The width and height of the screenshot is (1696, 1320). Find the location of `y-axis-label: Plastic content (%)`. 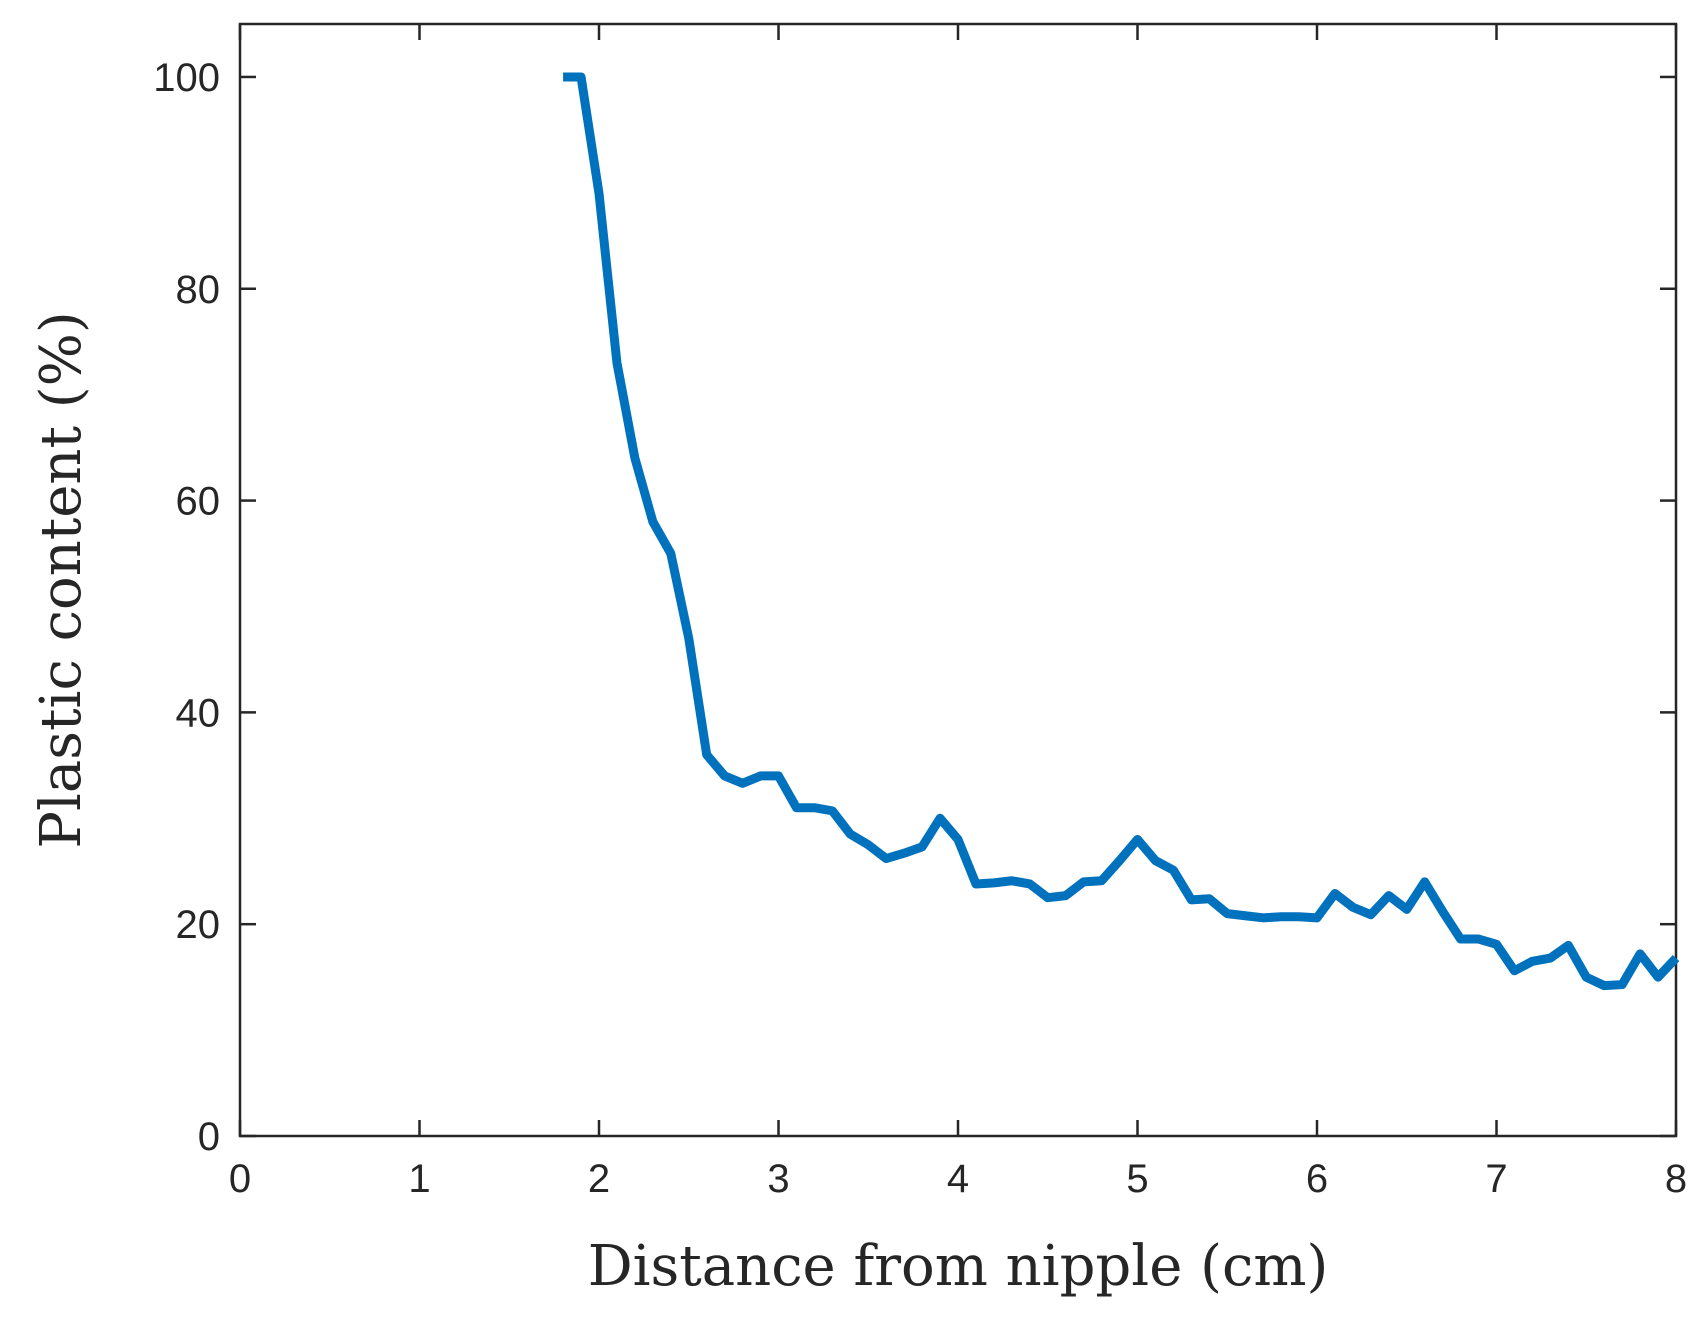

y-axis-label: Plastic content (%) is located at coordinates (61, 579).